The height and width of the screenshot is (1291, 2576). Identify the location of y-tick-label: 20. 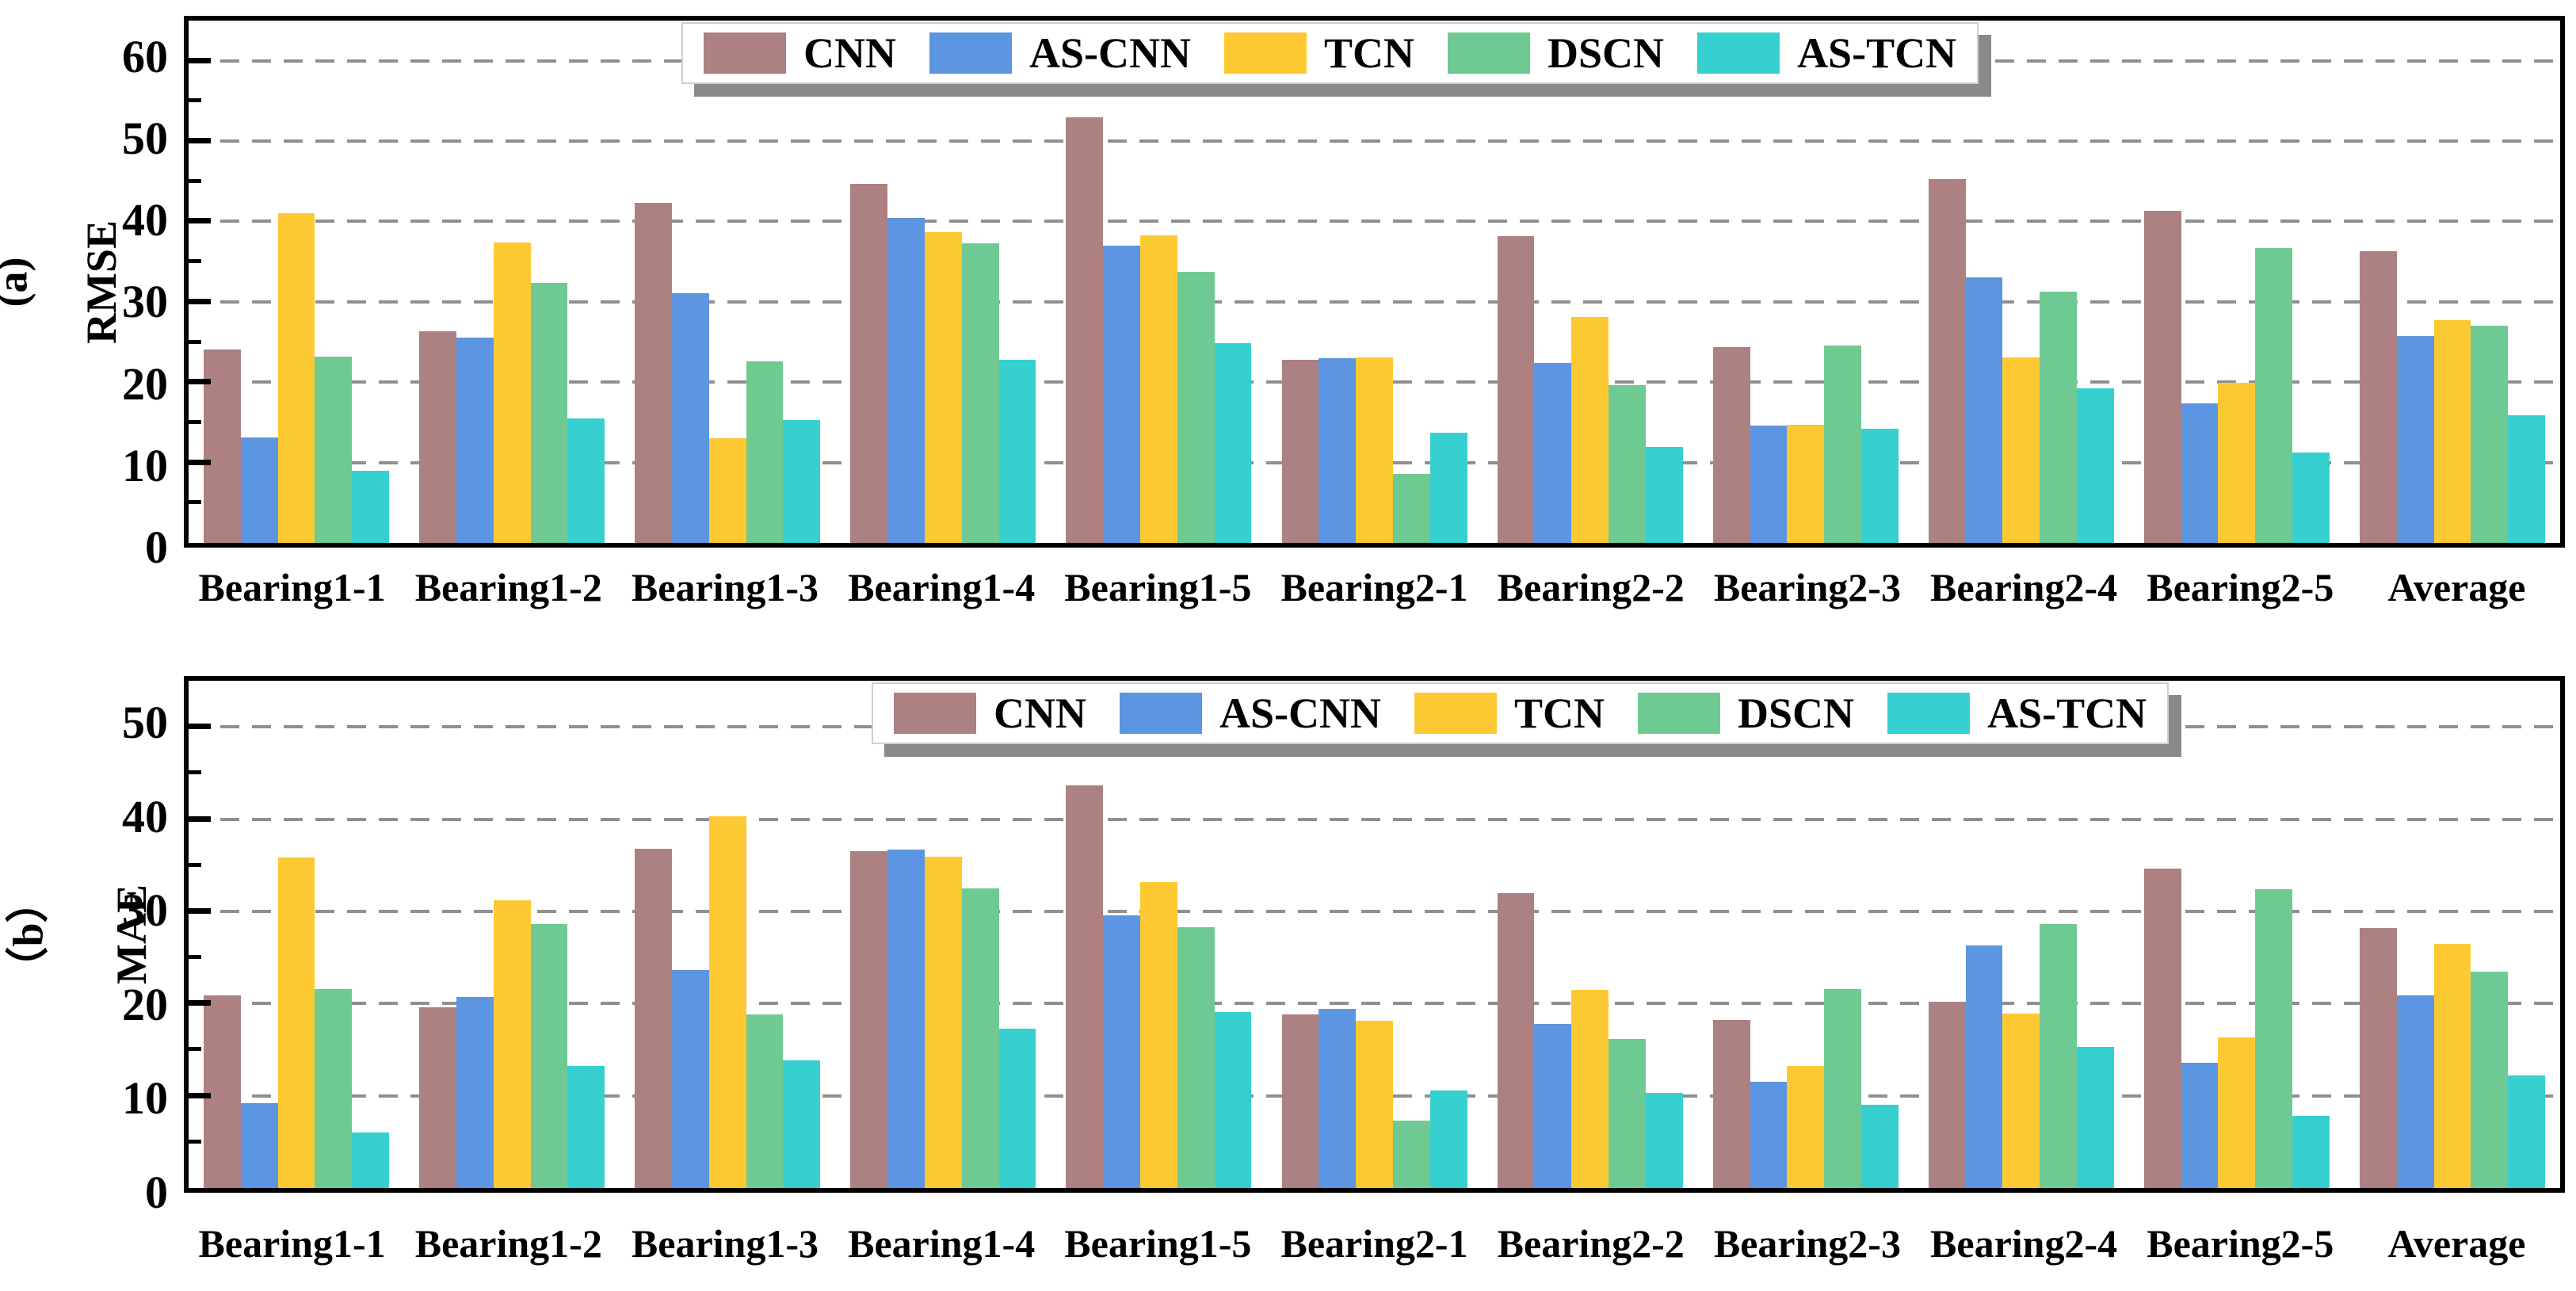
(145, 383).